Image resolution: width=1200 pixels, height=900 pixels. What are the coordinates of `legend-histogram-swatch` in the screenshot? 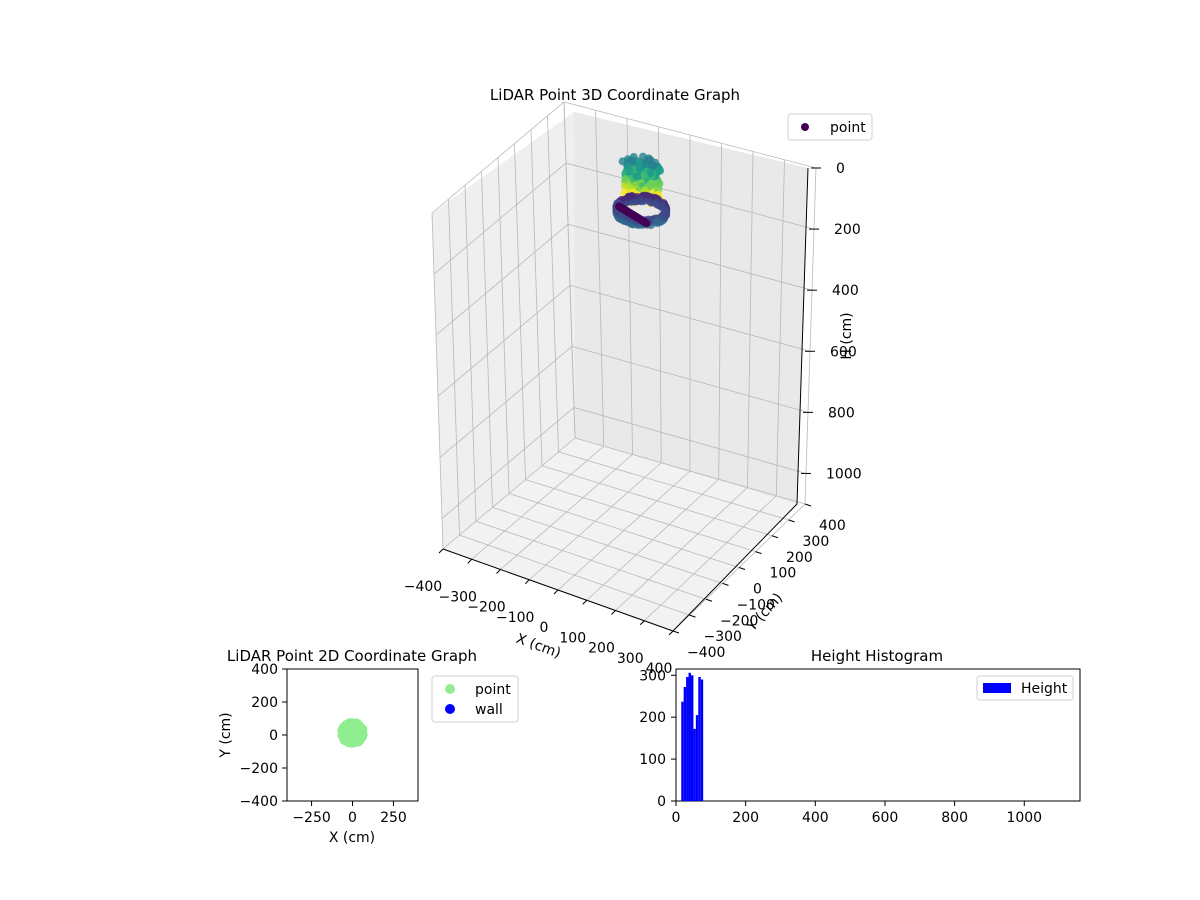 It's located at (997, 688).